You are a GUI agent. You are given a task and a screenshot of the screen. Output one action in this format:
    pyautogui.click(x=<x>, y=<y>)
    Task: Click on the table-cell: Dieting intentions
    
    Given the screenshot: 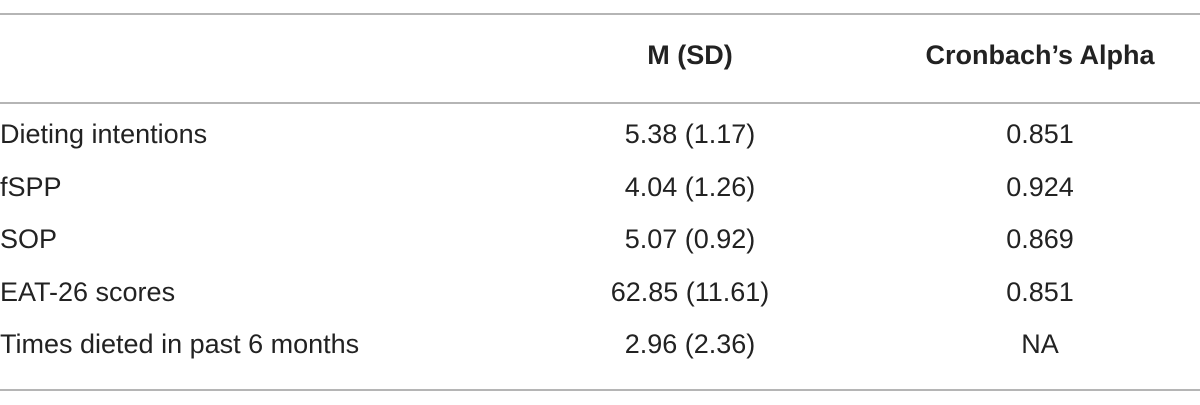 What is the action you would take?
    pyautogui.click(x=104, y=134)
    